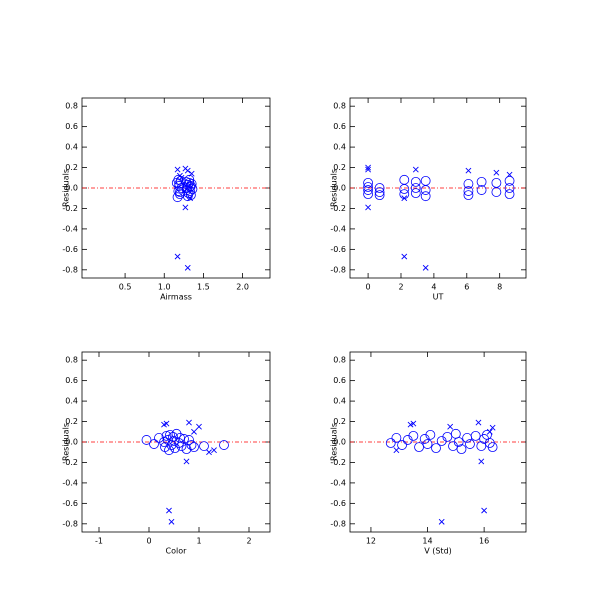 The image size is (608, 608). I want to click on x-tick-label: -1, so click(99, 541).